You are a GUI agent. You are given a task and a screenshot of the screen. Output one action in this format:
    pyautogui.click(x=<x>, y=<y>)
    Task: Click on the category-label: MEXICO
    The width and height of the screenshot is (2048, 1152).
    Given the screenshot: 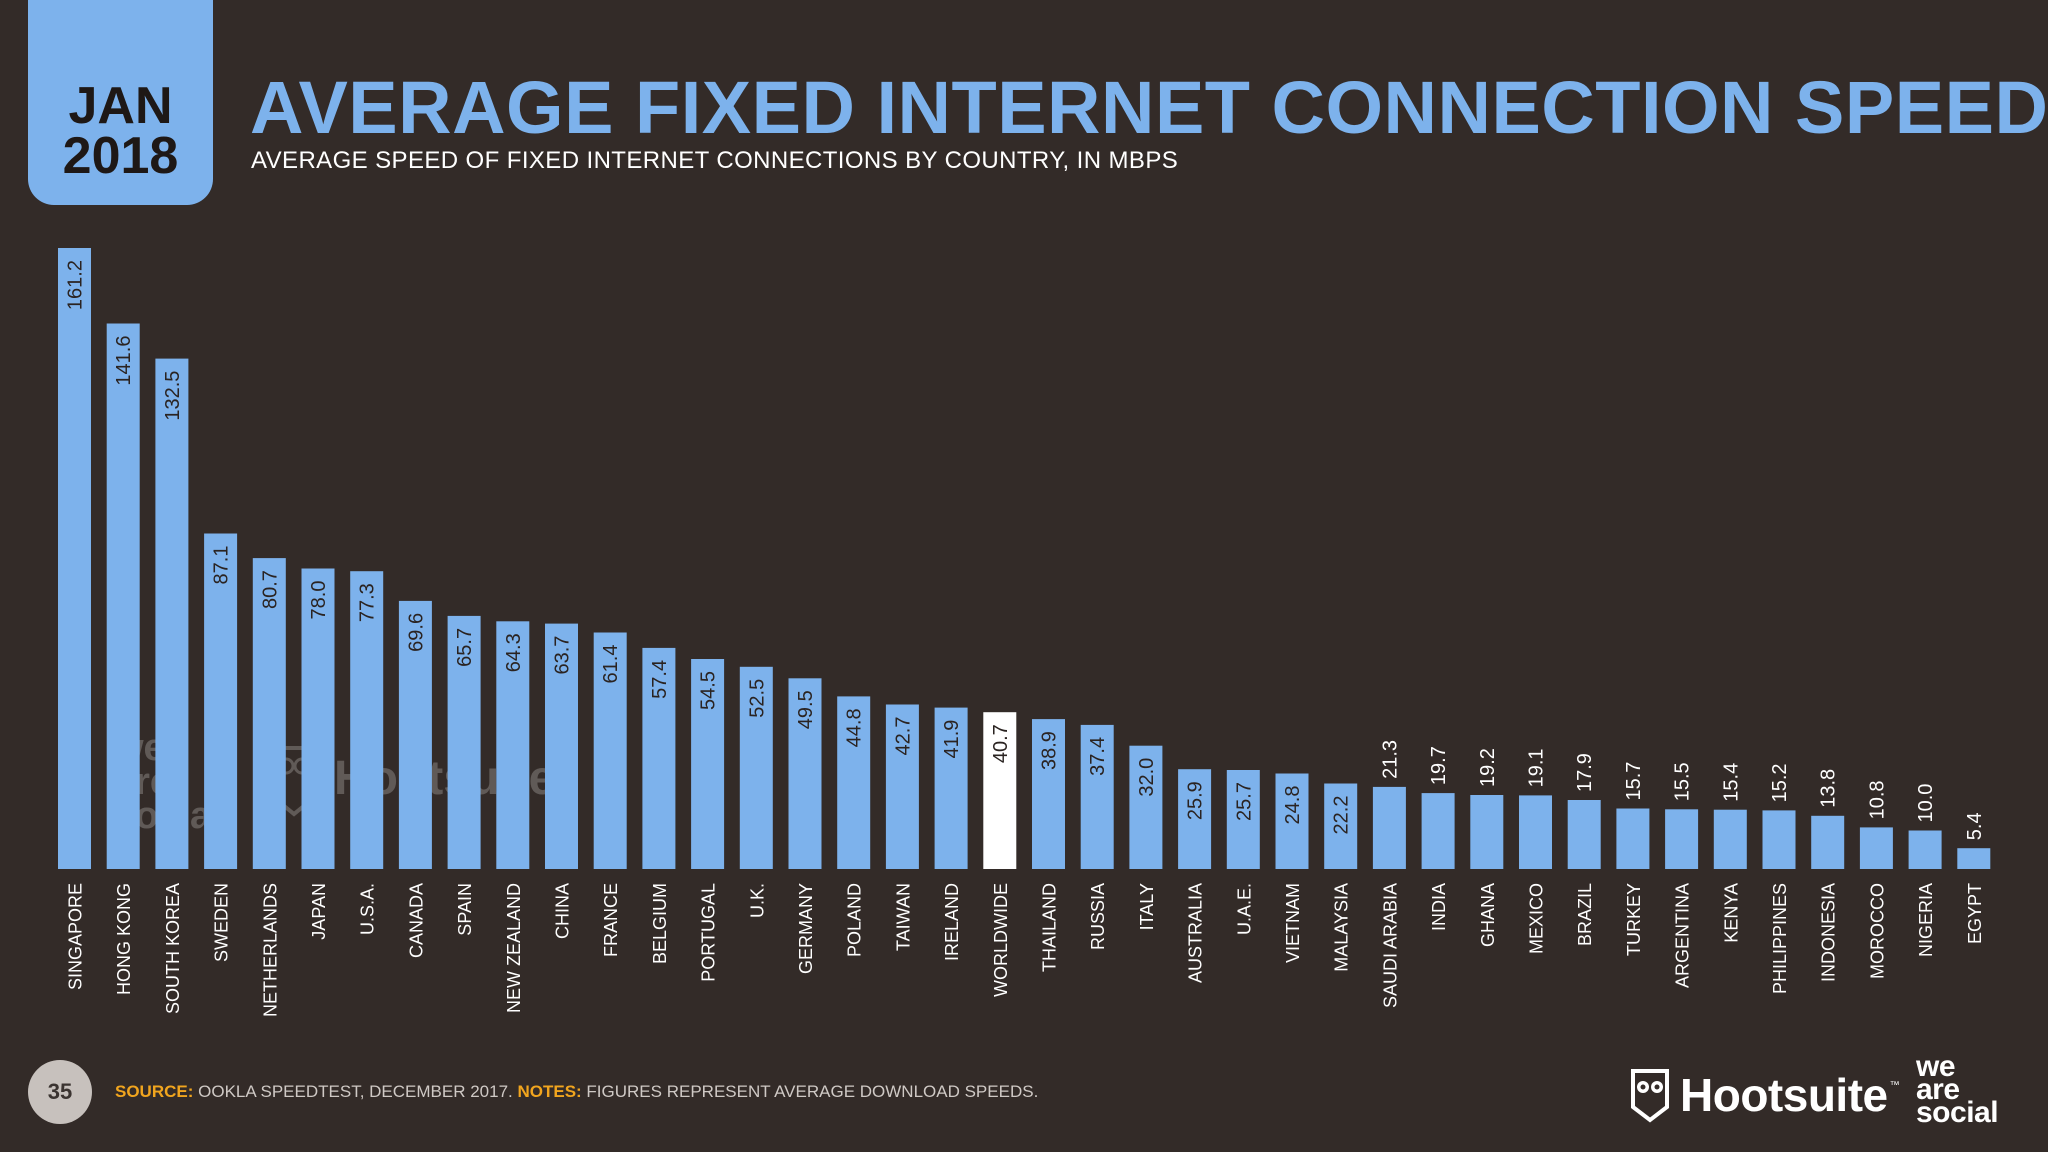 What is the action you would take?
    pyautogui.click(x=1537, y=918)
    